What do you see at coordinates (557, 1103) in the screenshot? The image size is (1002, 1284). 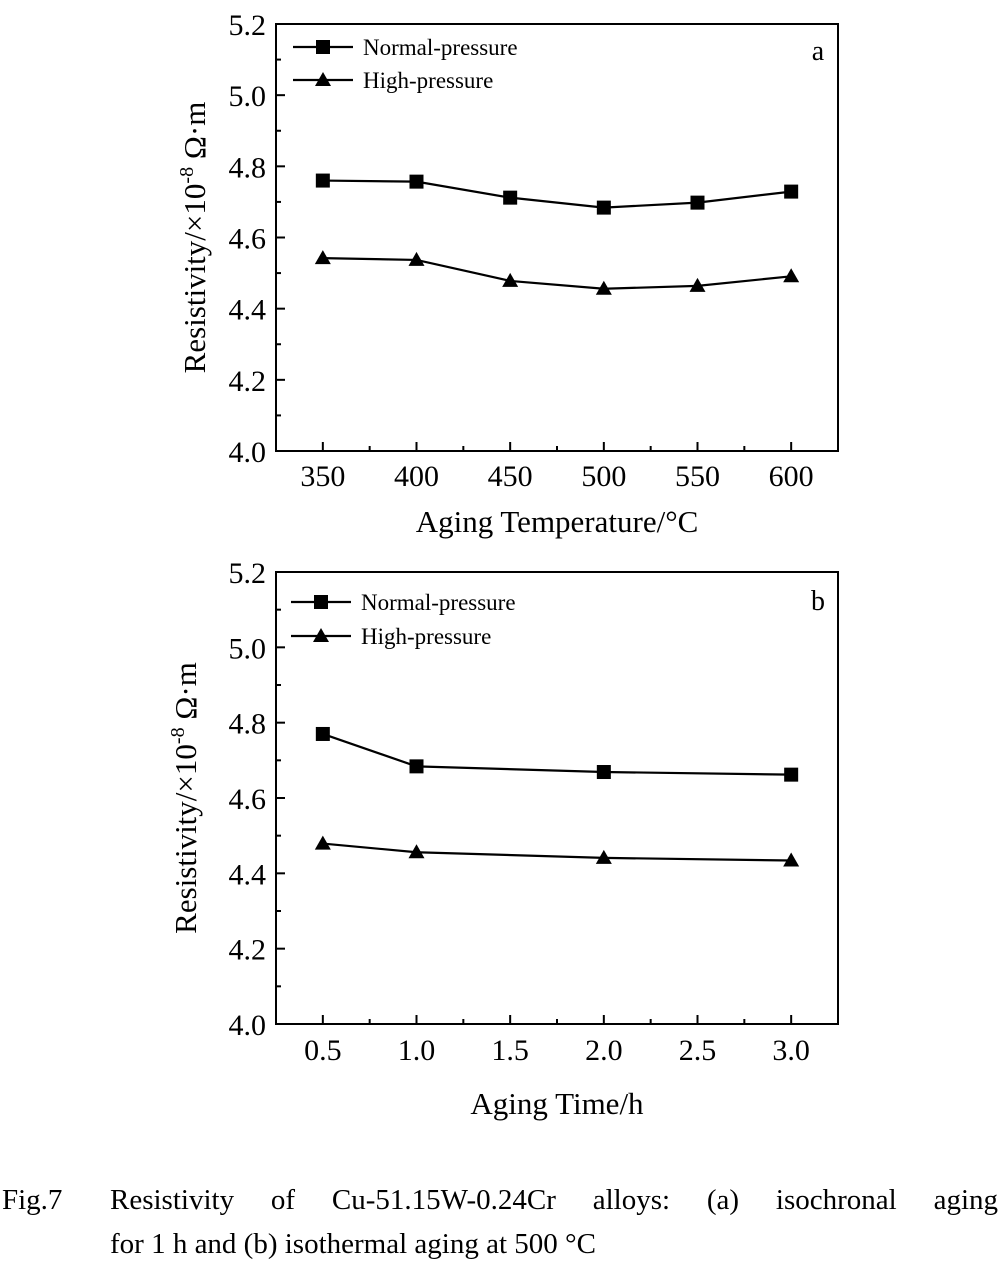 I see `x-axis-label: Aging Time/h` at bounding box center [557, 1103].